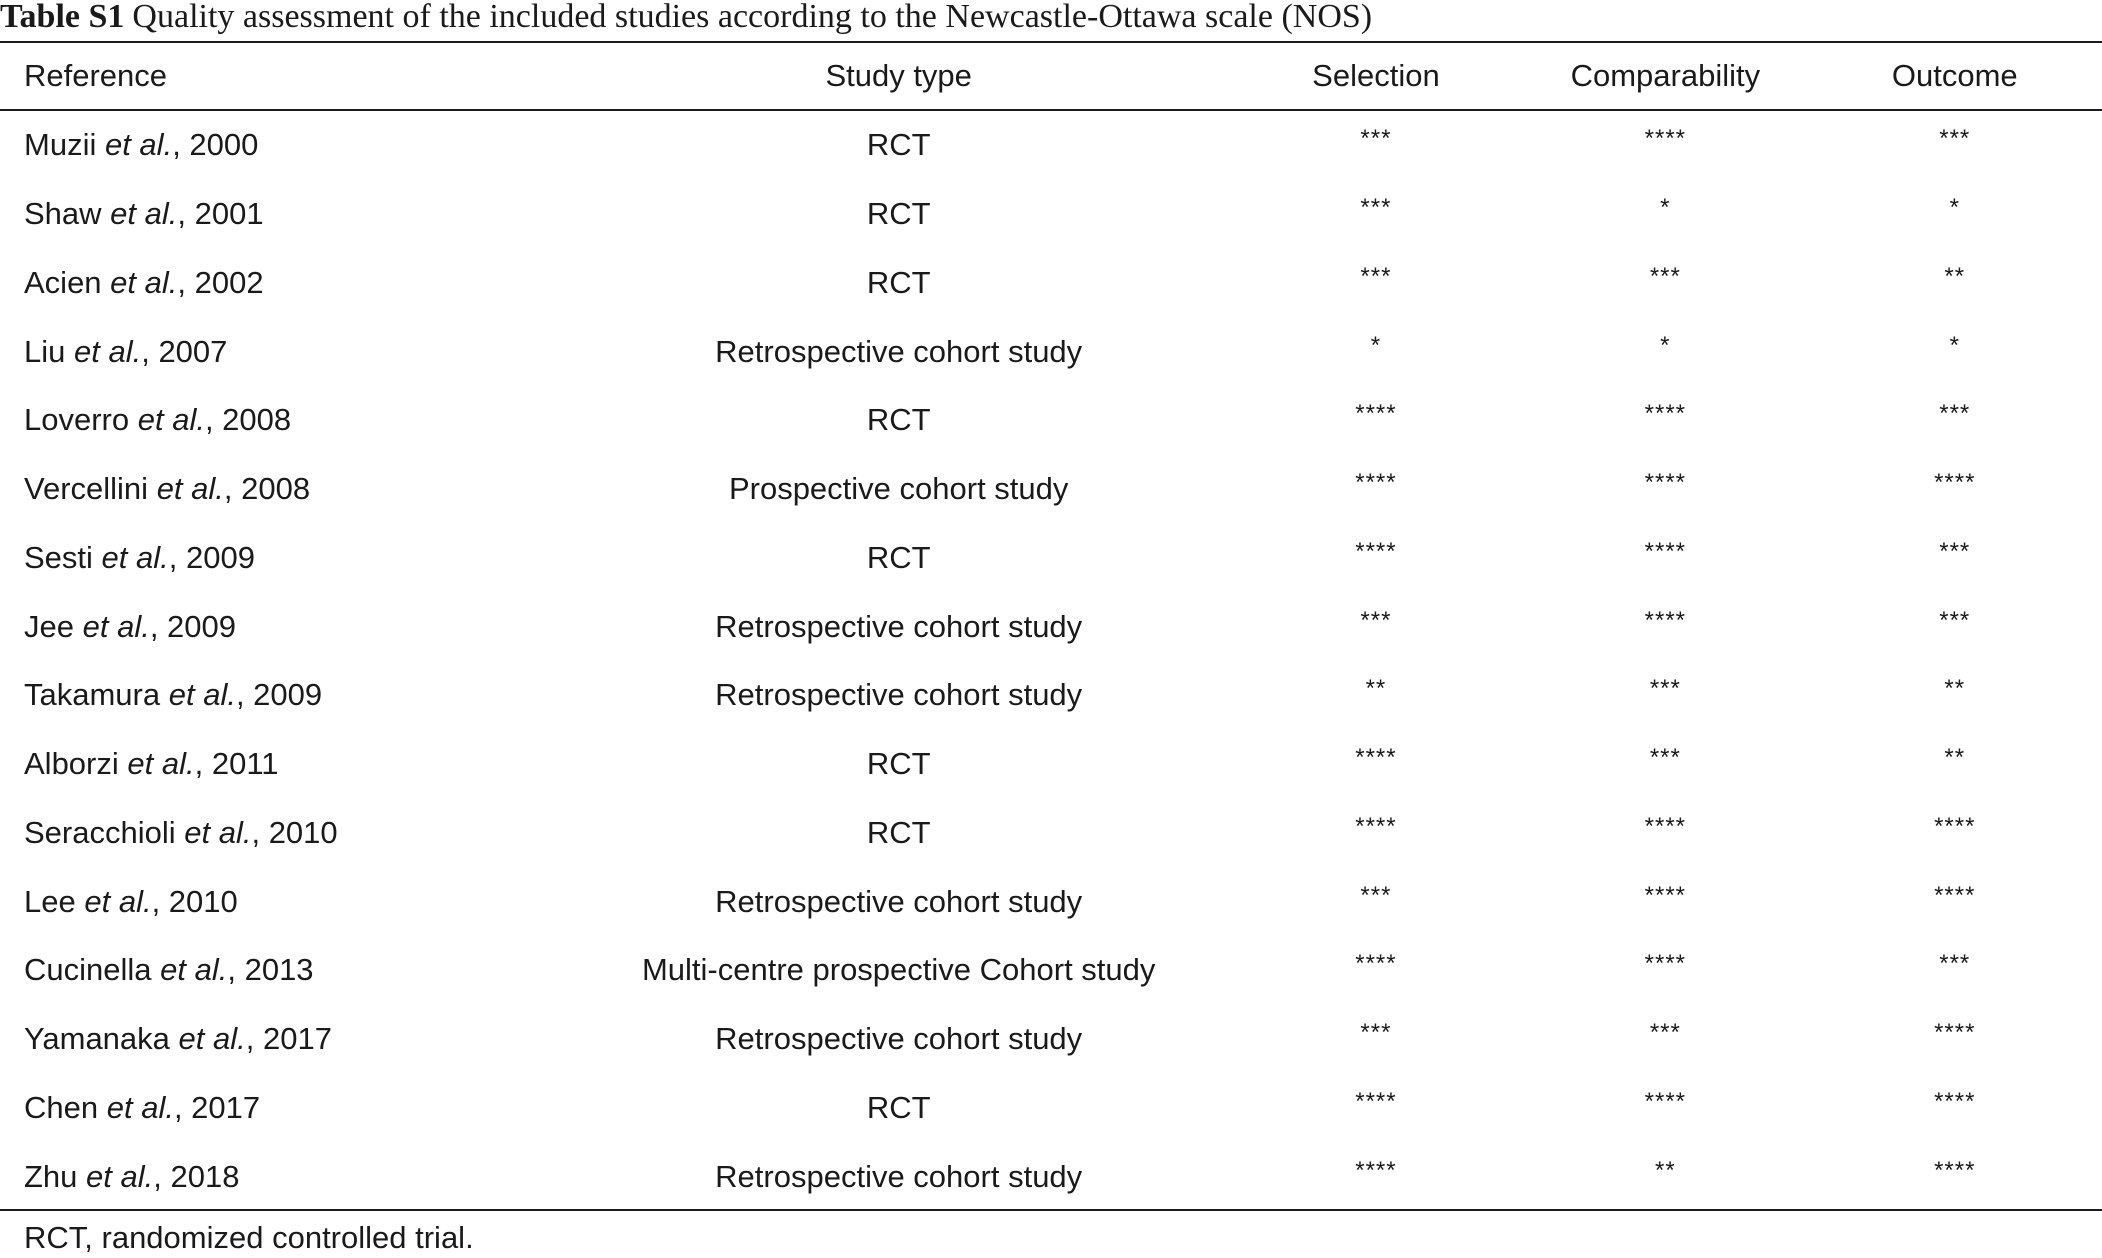 The width and height of the screenshot is (2102, 1258). I want to click on reference-cell: Yamanaka et al., 2017, so click(284, 1039).